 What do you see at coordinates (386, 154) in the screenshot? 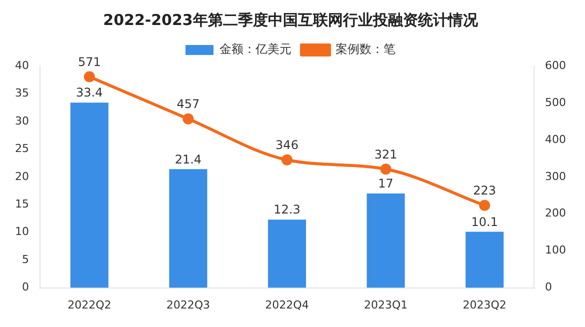
I see `data-label: 321` at bounding box center [386, 154].